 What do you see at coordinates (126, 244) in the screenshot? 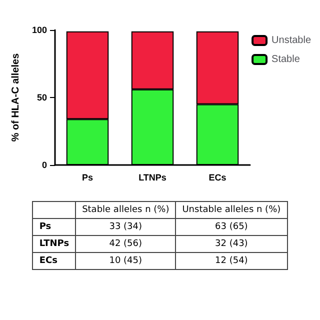
I see `text: 42 (56)` at bounding box center [126, 244].